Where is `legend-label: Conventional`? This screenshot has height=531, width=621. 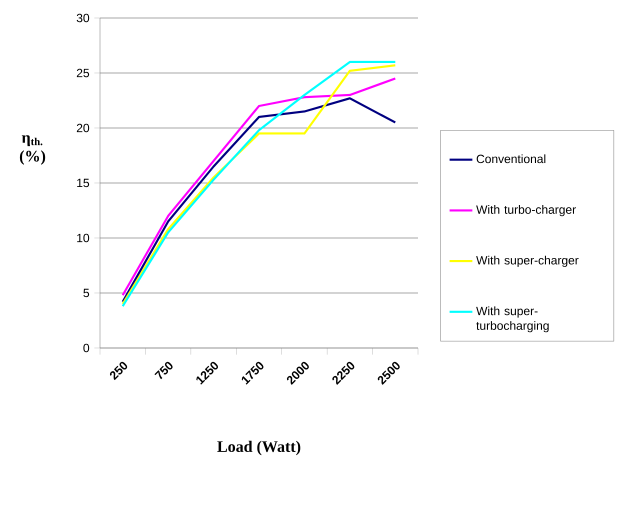
legend-label: Conventional is located at coordinates (511, 159).